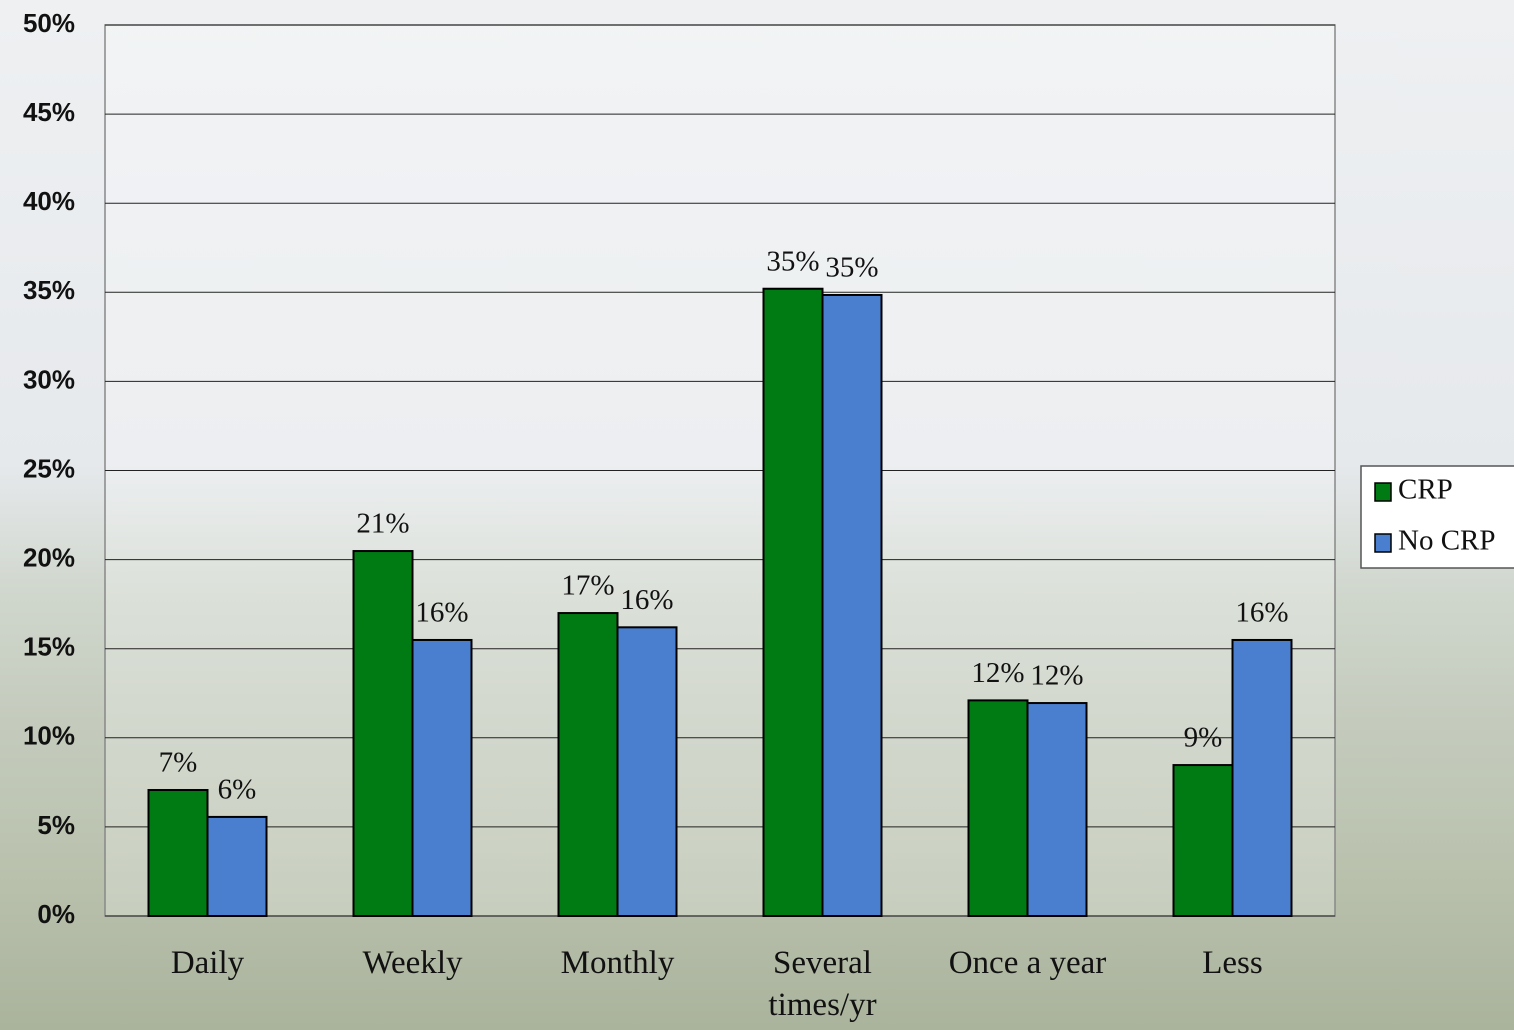 The width and height of the screenshot is (1514, 1030). I want to click on y-tick-label: 10%, so click(49, 736).